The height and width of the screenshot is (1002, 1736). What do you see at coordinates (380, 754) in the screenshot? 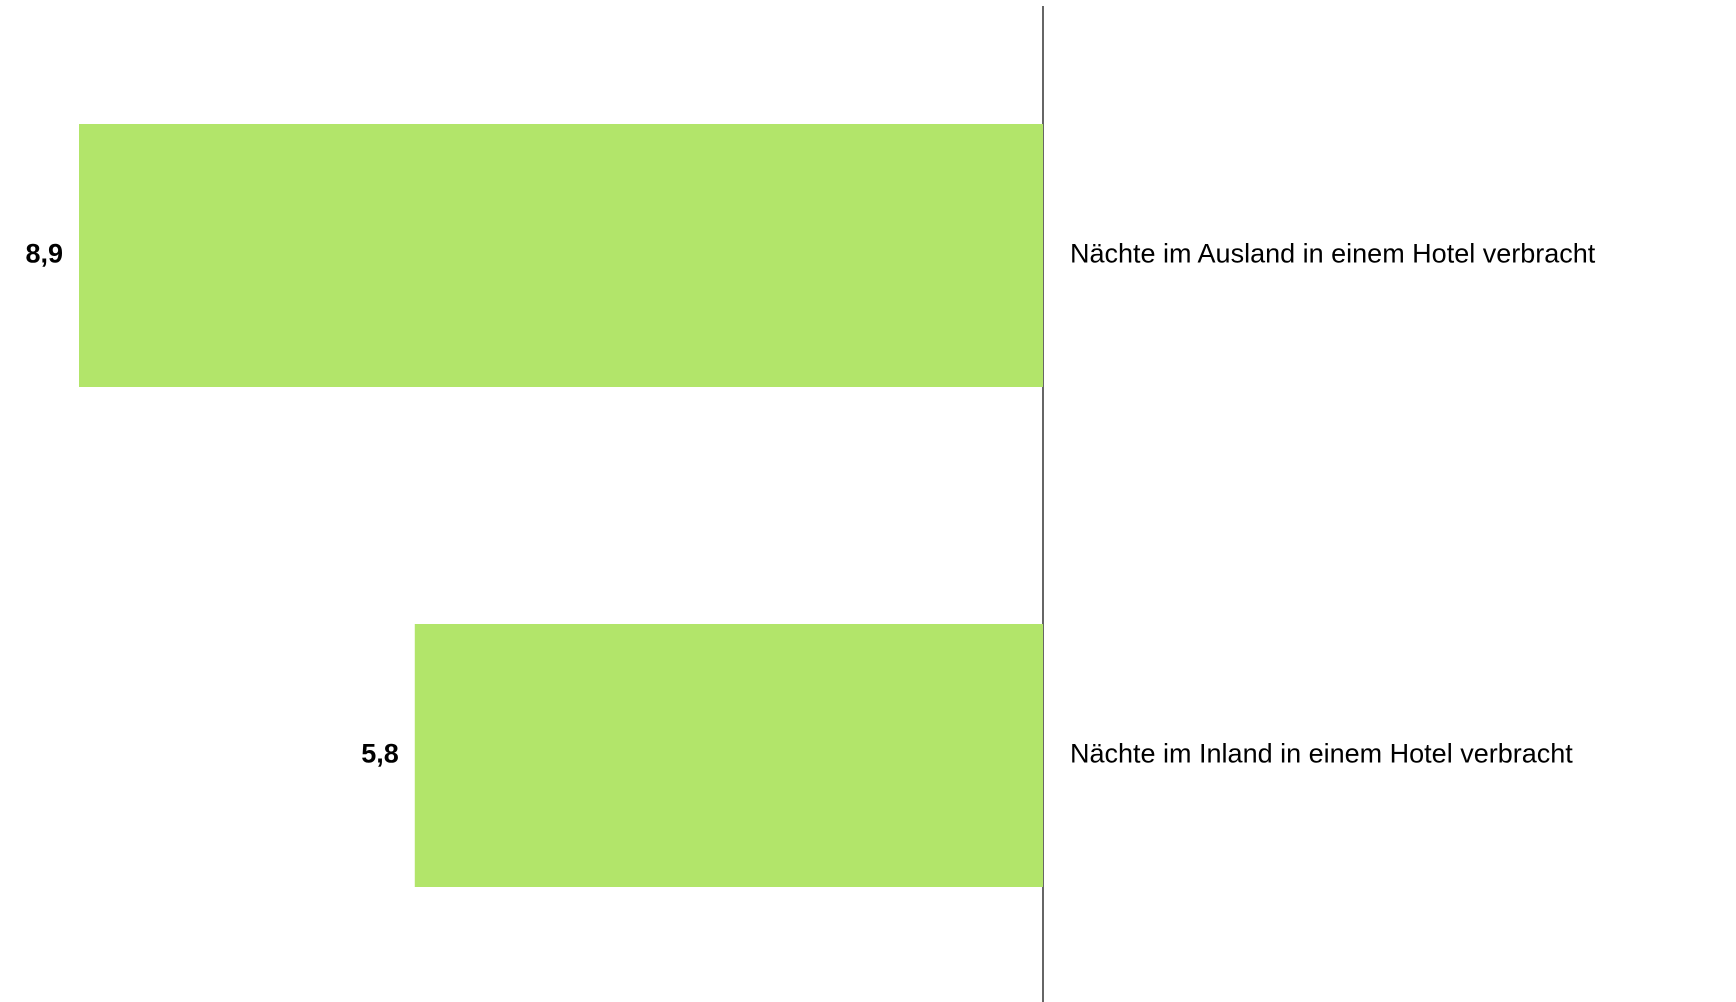
I see `value-label: 5,8` at bounding box center [380, 754].